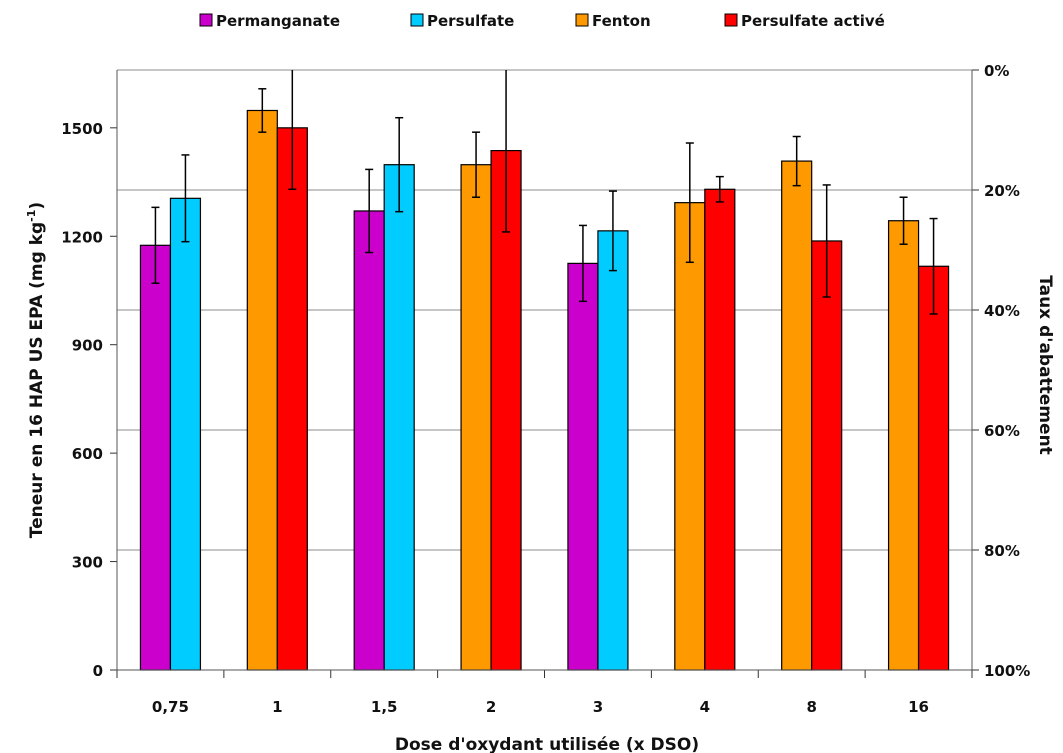 The image size is (1063, 753). Describe the element at coordinates (470, 21) in the screenshot. I see `legend-label: Persulfate` at that location.